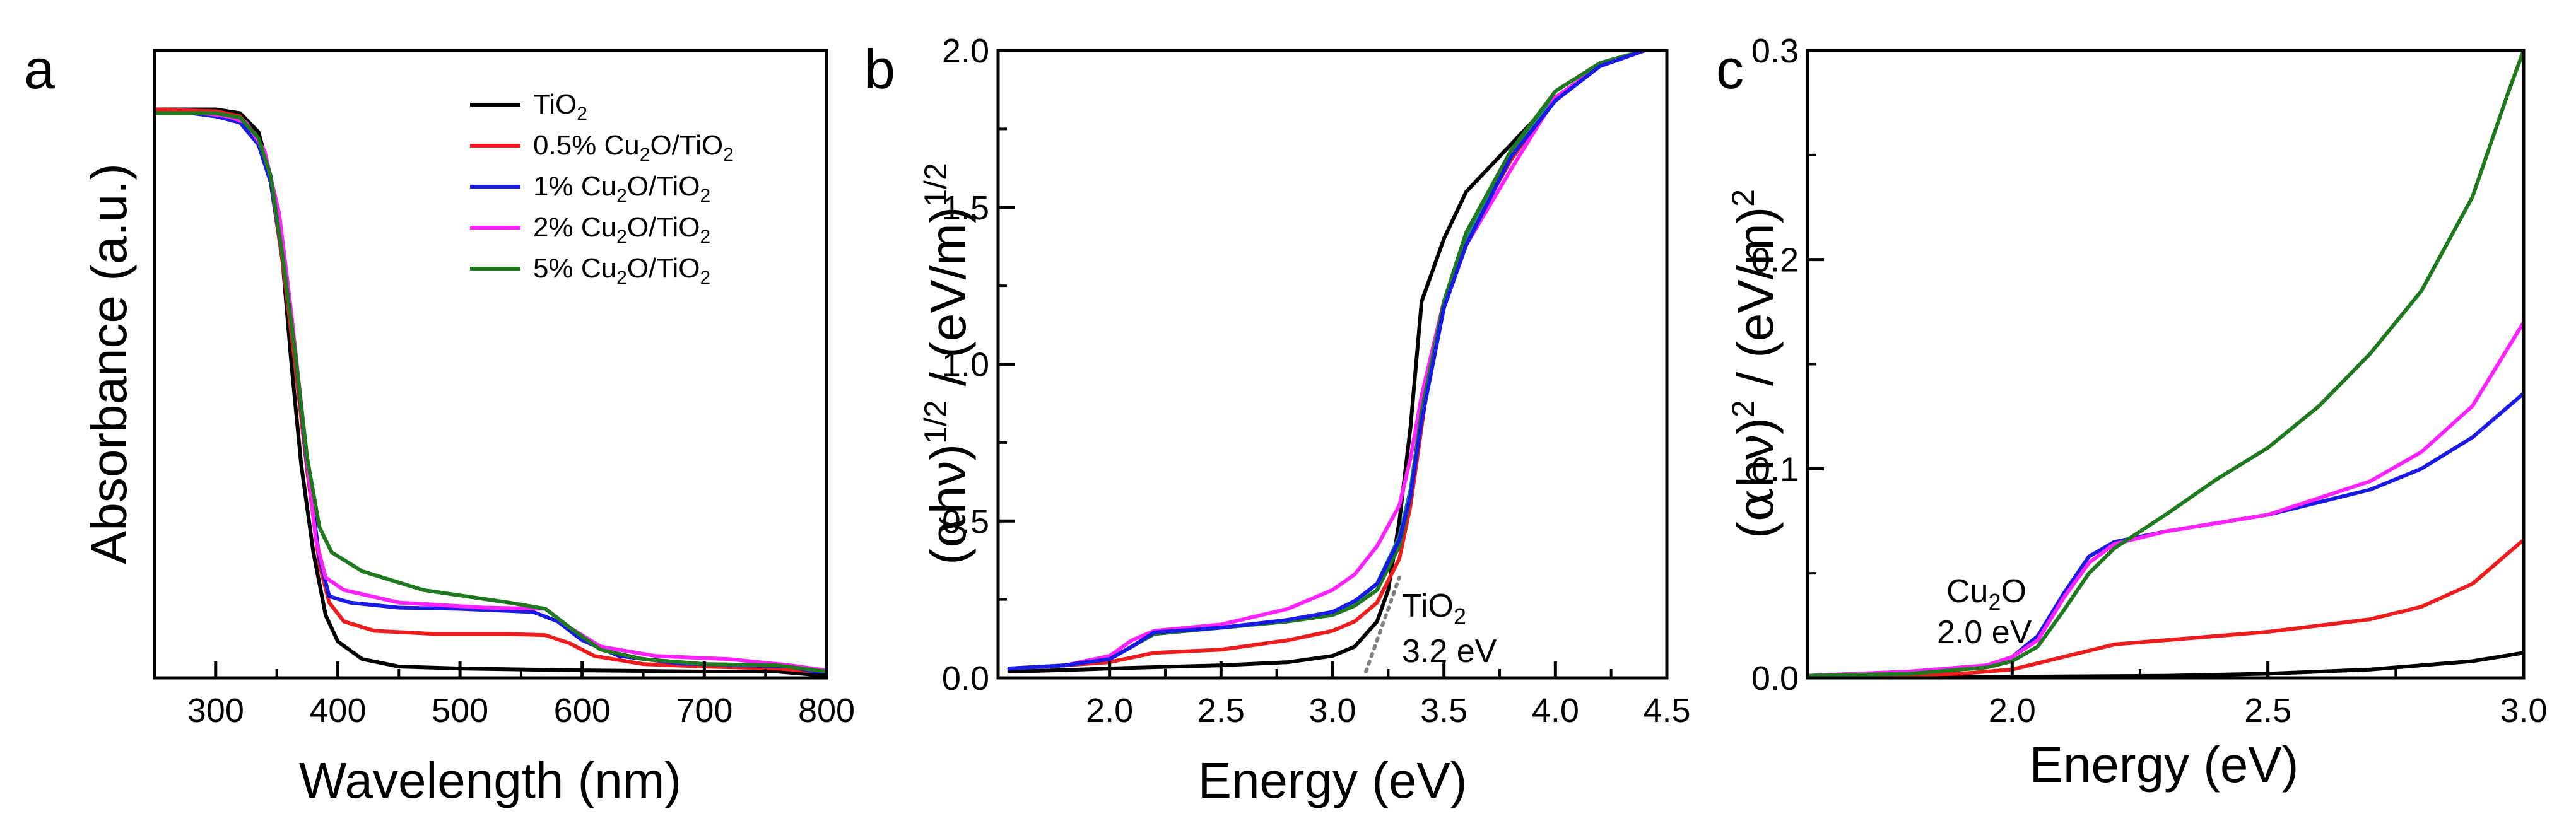 This screenshot has width=2576, height=833. What do you see at coordinates (560, 106) in the screenshot?
I see `legend-label-0: TiO2` at bounding box center [560, 106].